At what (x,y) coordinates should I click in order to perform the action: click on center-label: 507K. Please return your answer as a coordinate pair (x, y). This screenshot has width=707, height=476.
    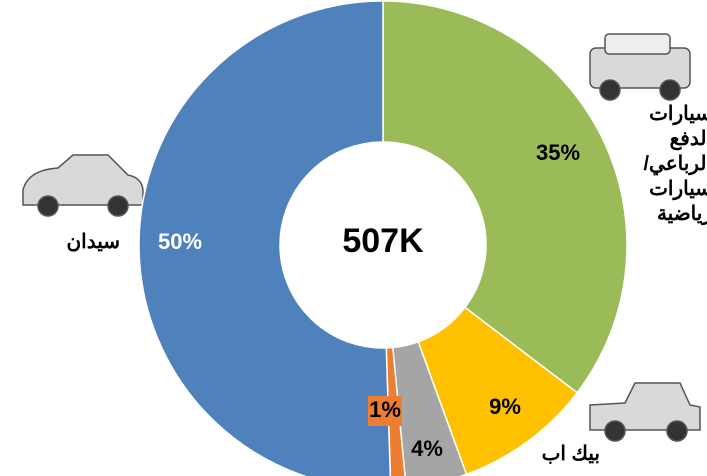
    Looking at the image, I should click on (383, 241).